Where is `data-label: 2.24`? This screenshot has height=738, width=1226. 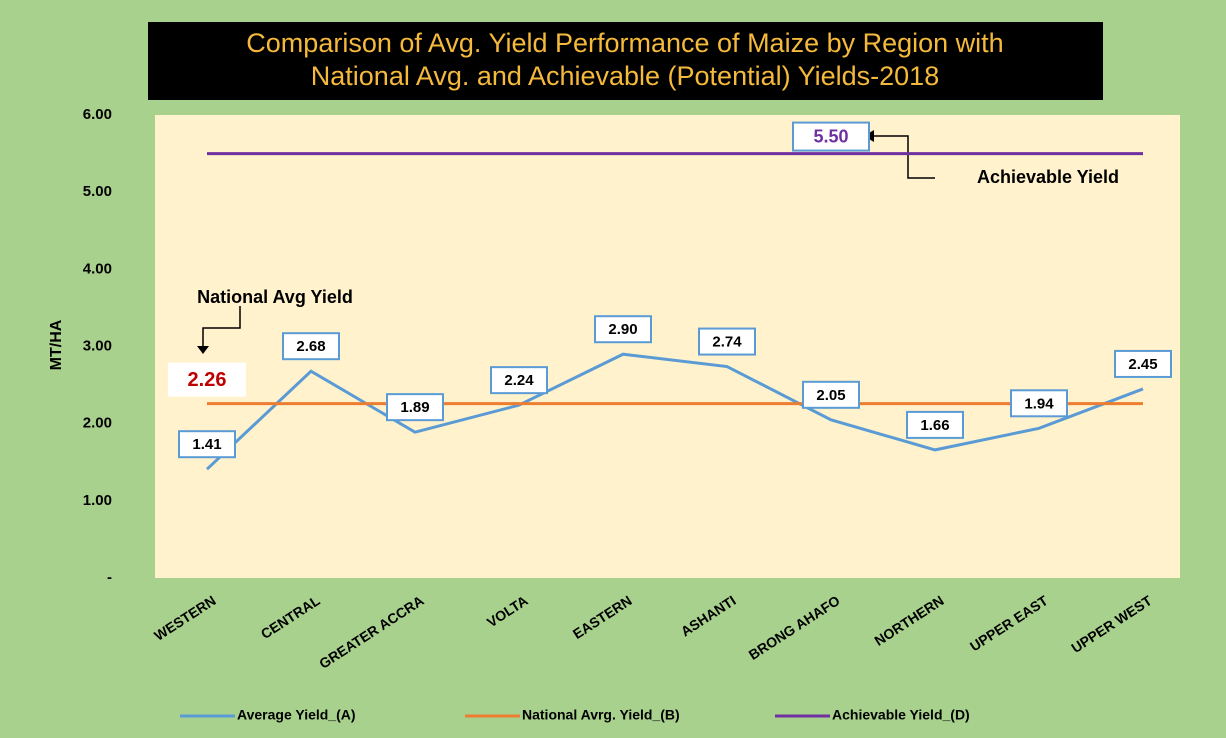
data-label: 2.24 is located at coordinates (519, 380).